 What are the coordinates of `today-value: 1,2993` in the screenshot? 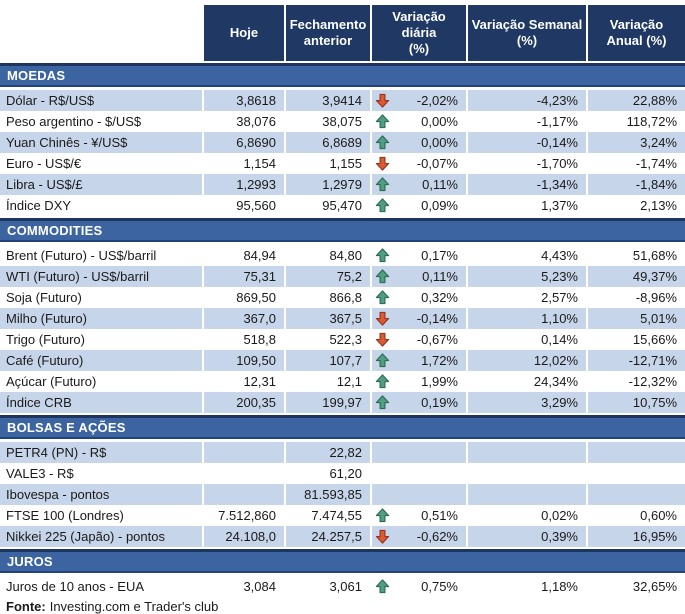 It's located at (244, 184).